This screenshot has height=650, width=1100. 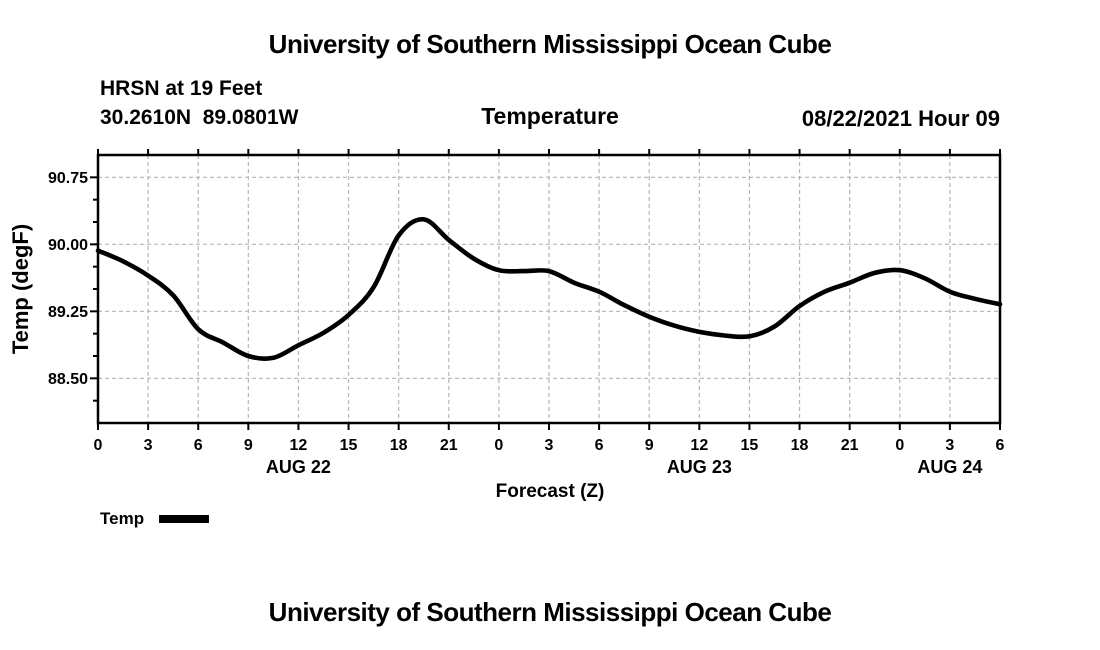 What do you see at coordinates (900, 118) in the screenshot?
I see `run-date-label: 08/22/2021 Hour 09` at bounding box center [900, 118].